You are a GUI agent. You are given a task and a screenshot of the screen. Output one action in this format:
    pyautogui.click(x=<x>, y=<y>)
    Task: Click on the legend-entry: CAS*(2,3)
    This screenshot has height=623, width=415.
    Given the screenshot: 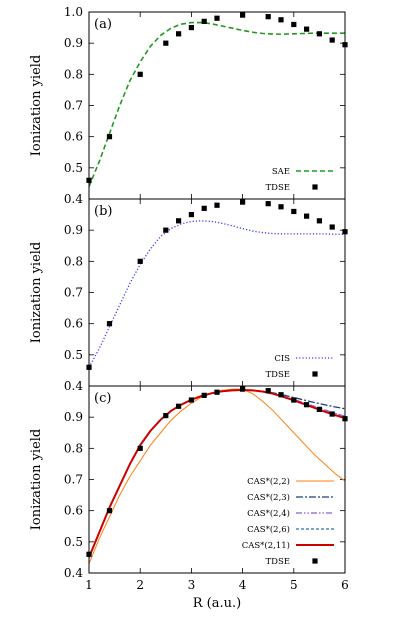 What is the action you would take?
    pyautogui.click(x=290, y=497)
    